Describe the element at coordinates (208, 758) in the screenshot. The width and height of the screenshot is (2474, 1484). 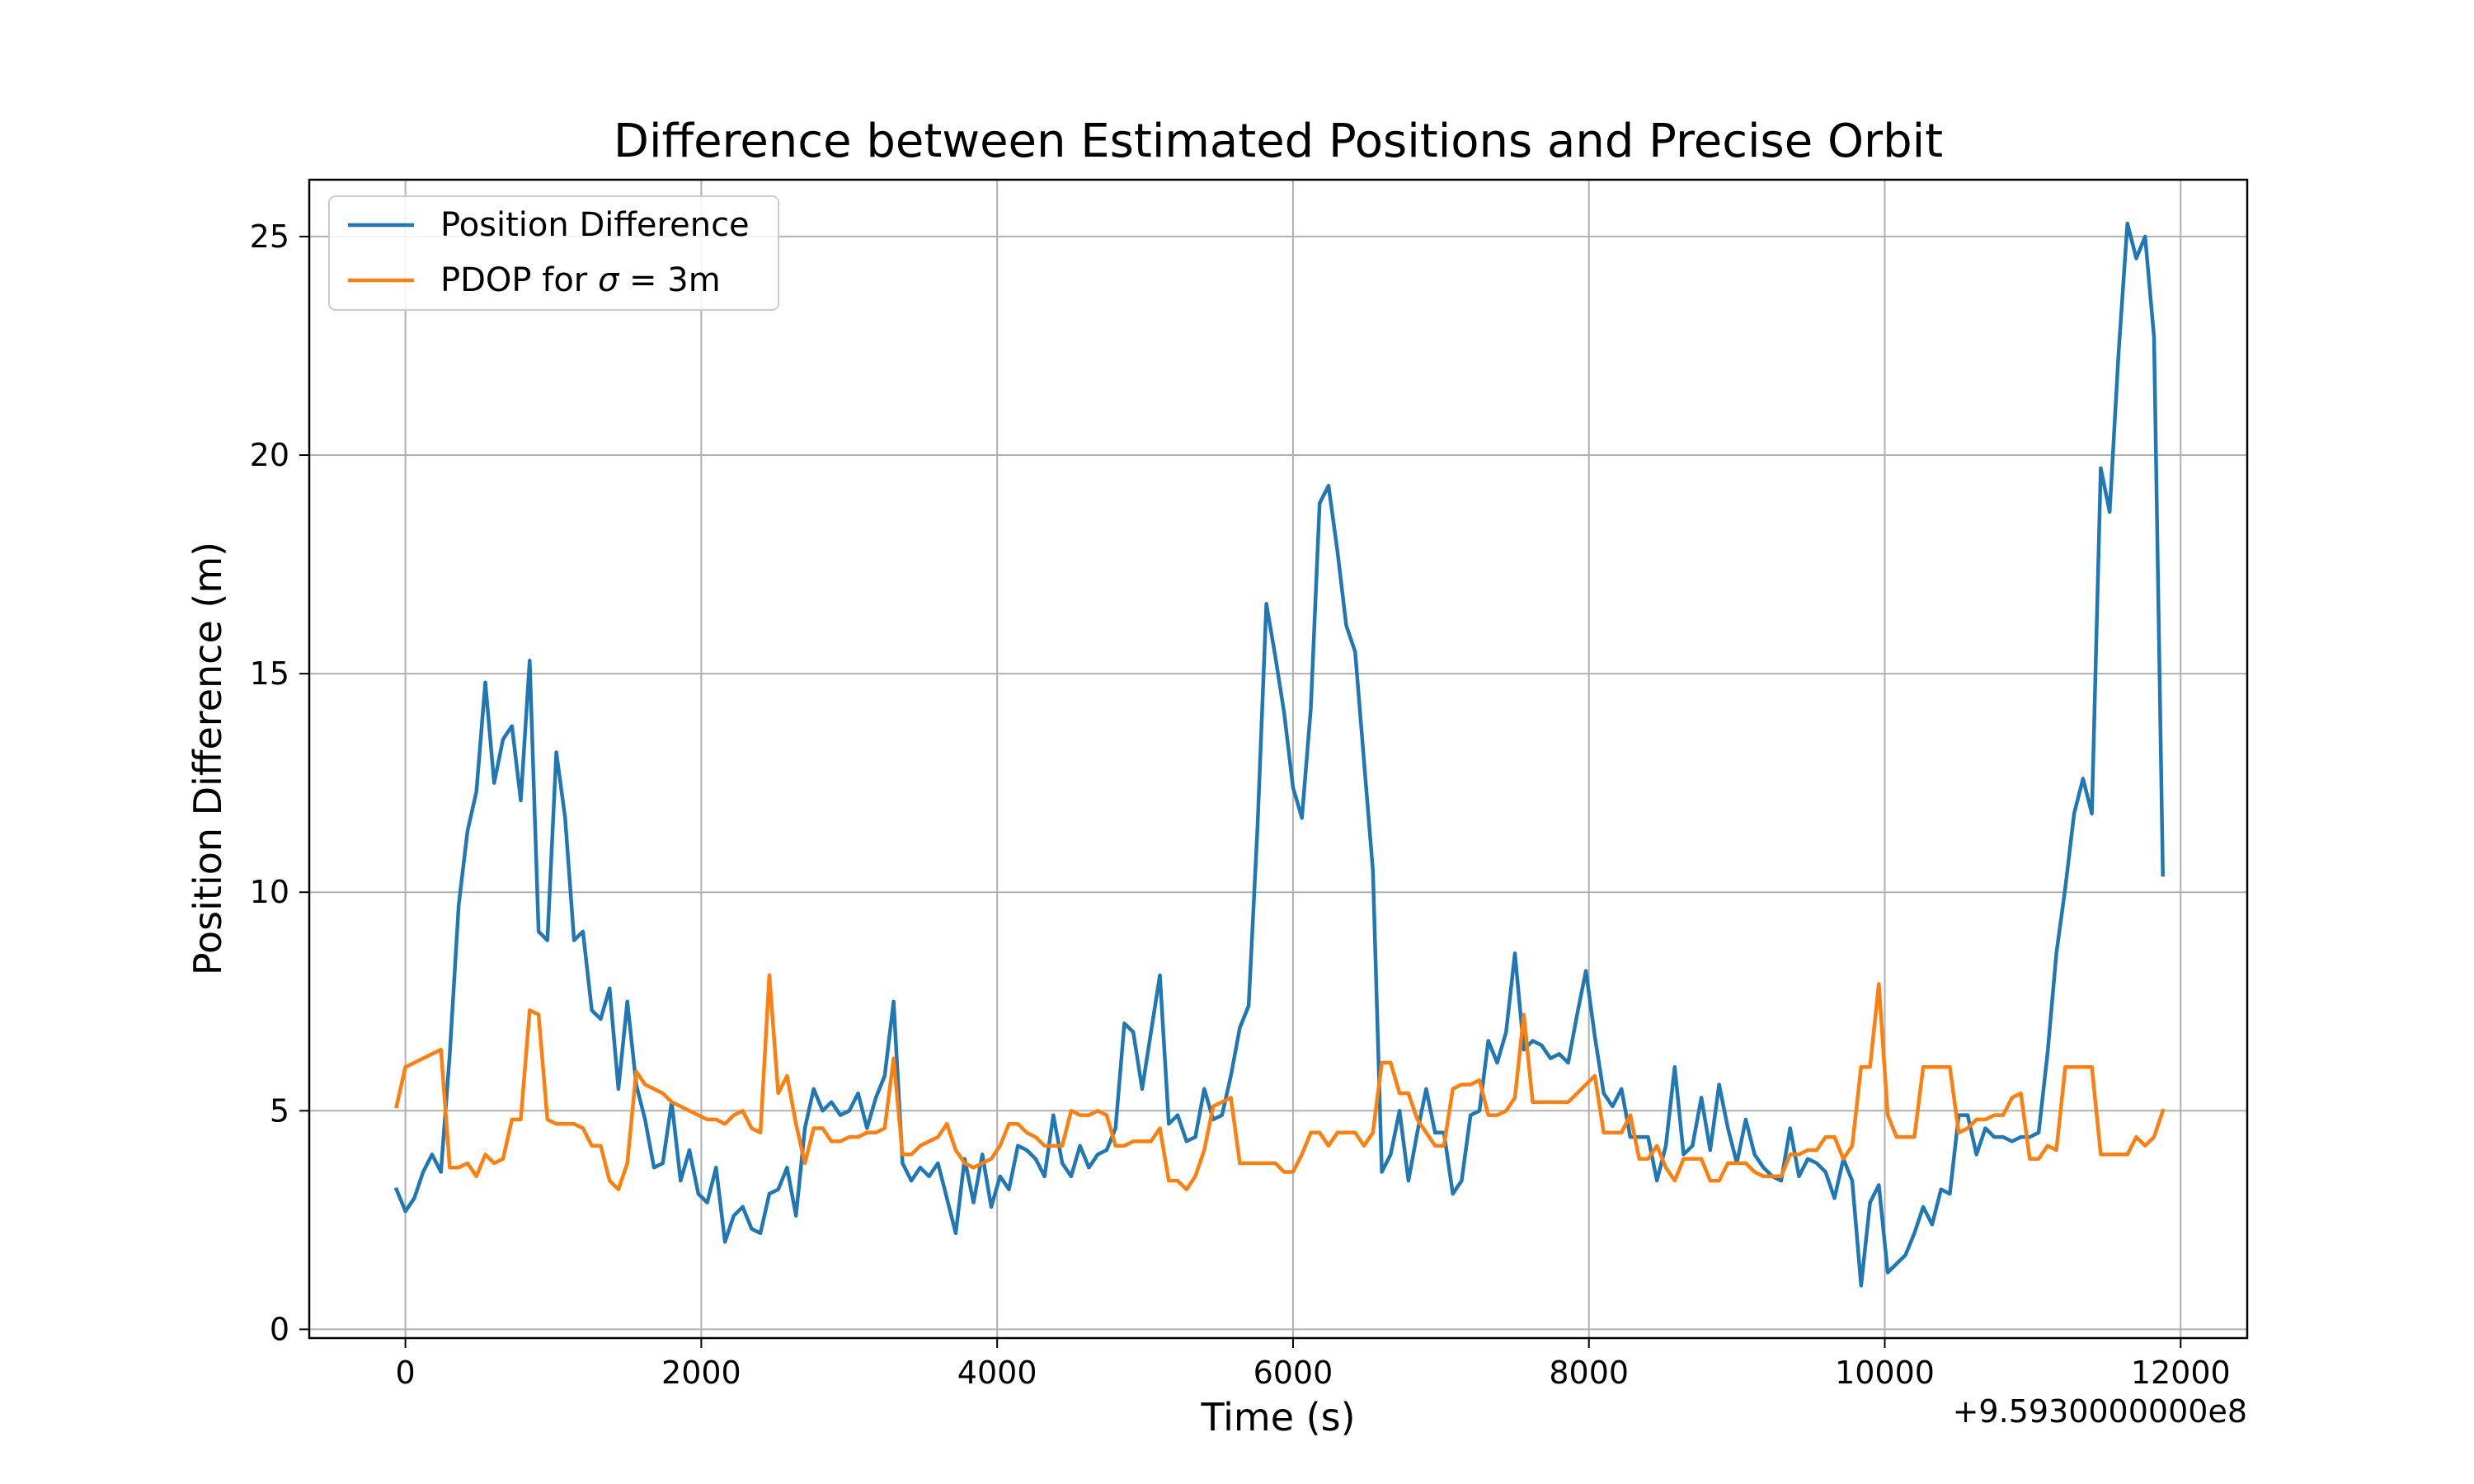
I see `y-axis-label: Position Difference (m)` at that location.